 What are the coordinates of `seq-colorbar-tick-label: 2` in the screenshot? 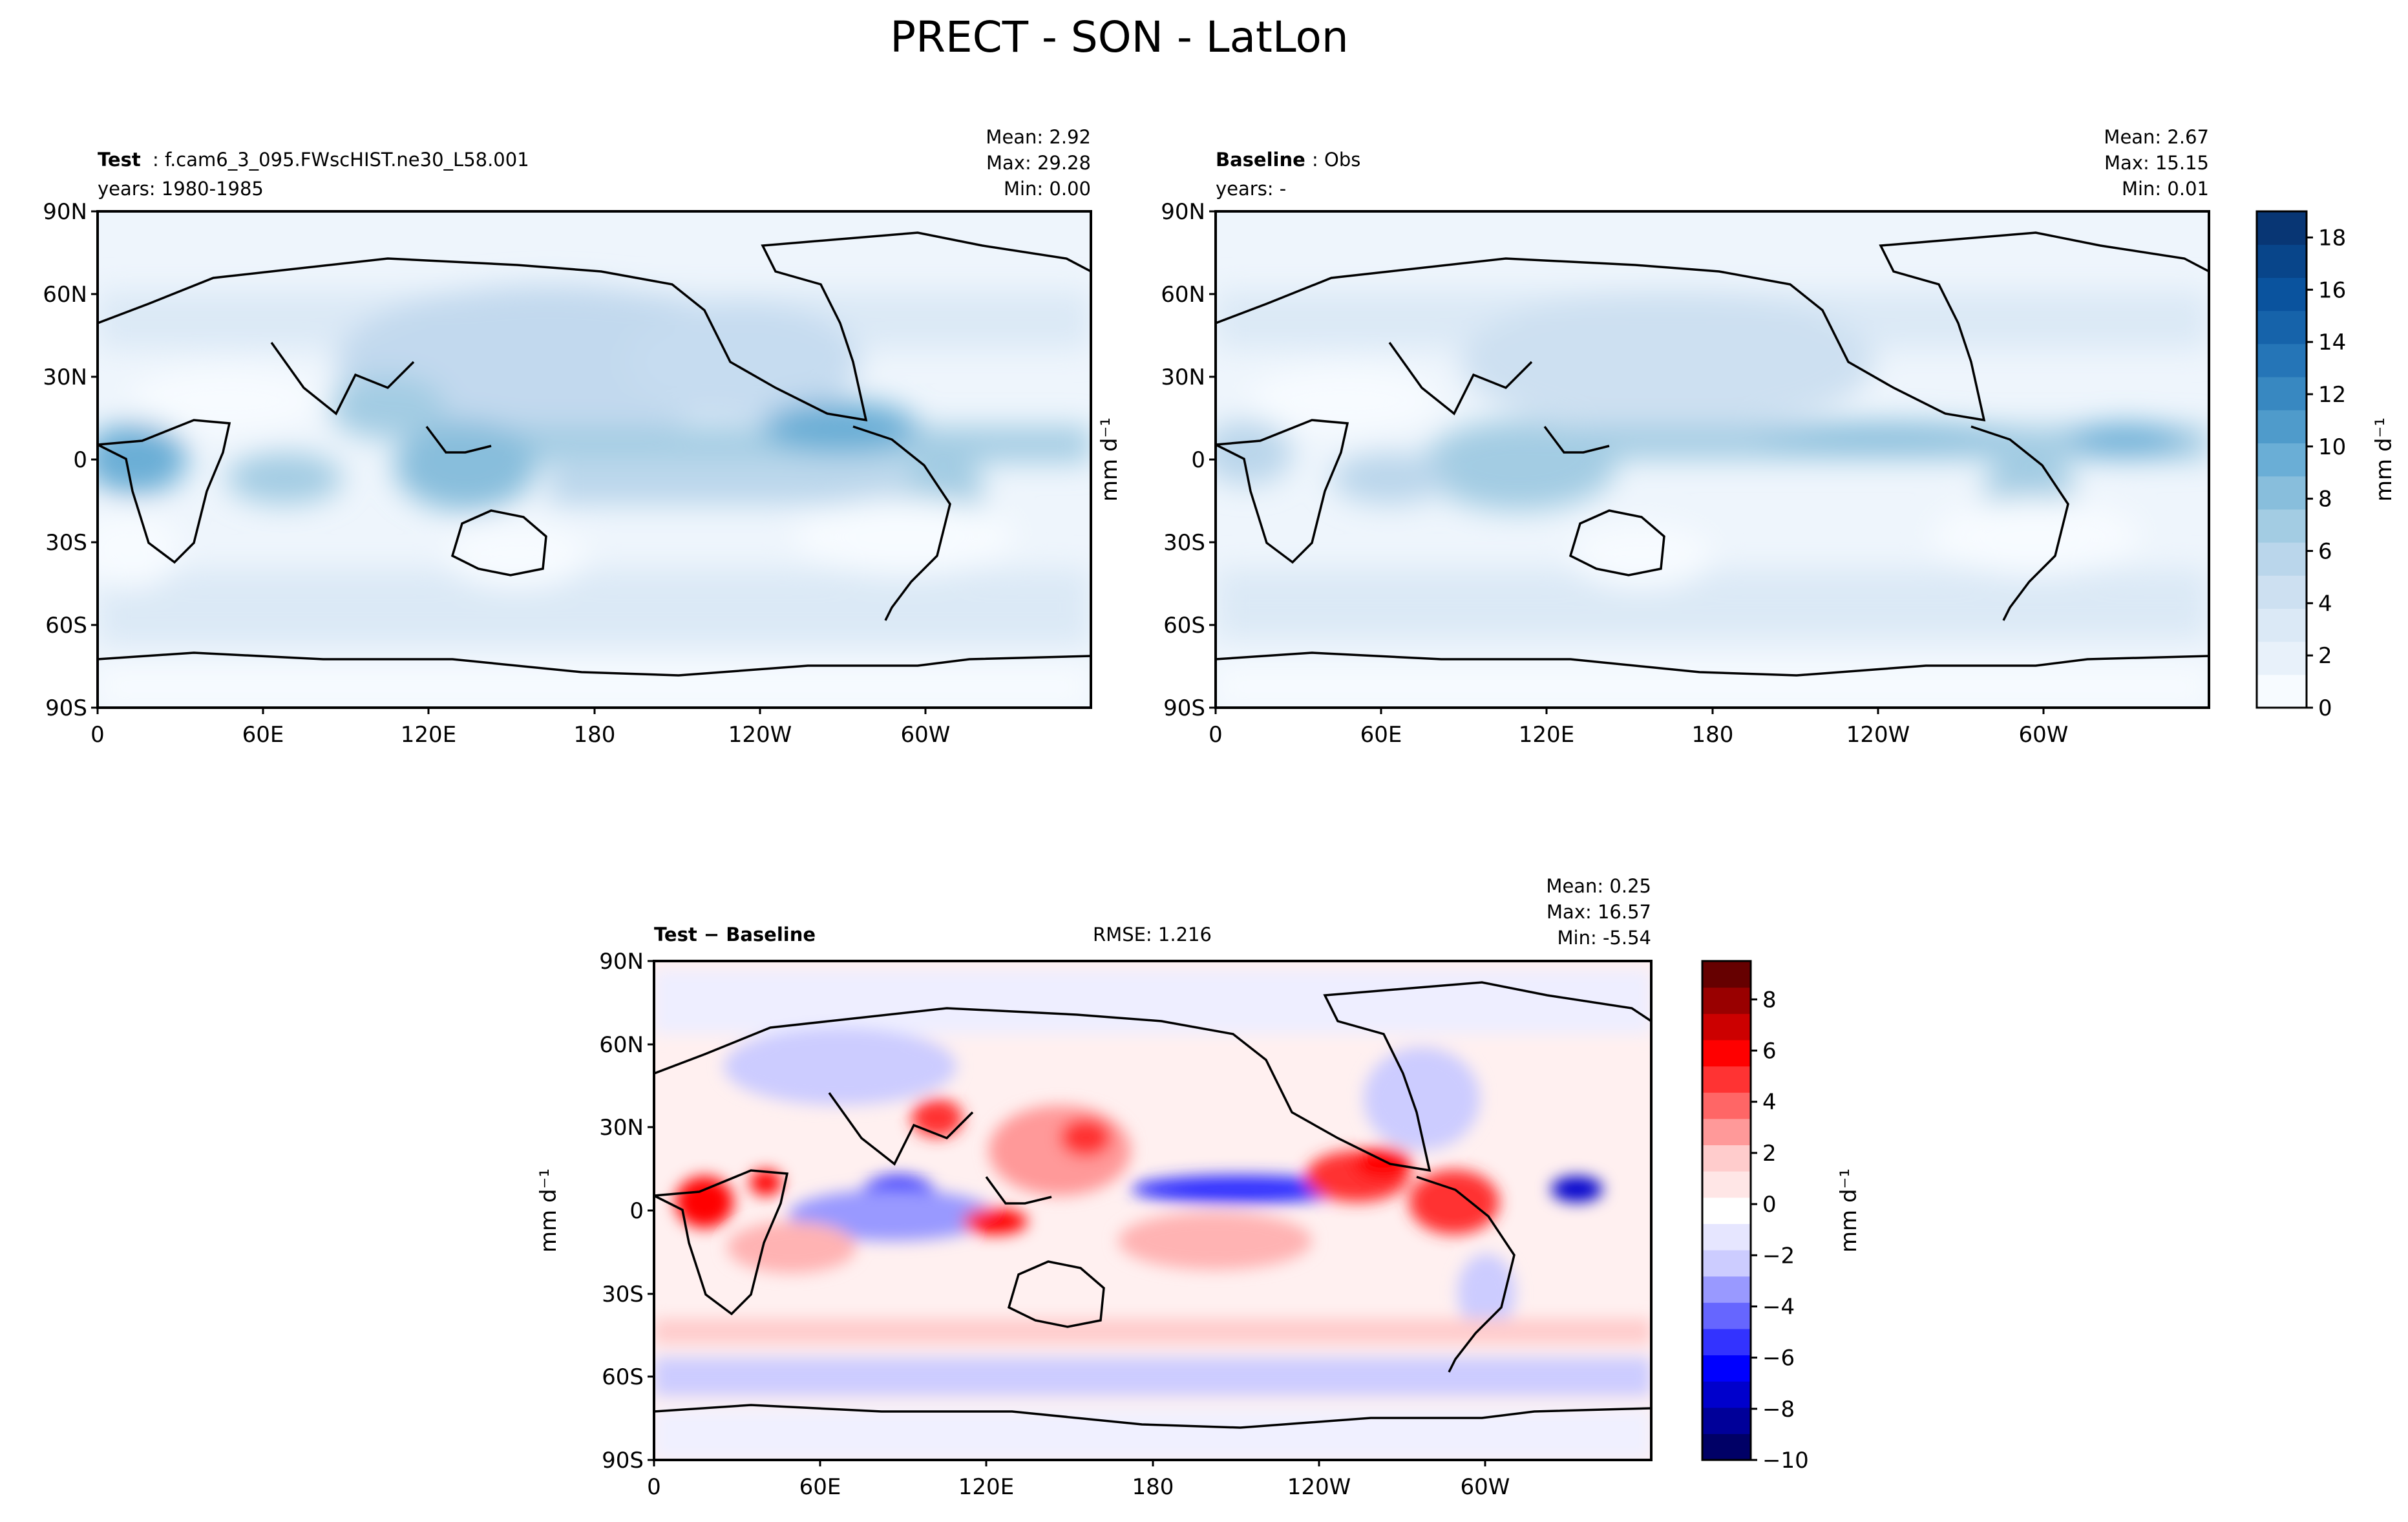 It's located at (2325, 656).